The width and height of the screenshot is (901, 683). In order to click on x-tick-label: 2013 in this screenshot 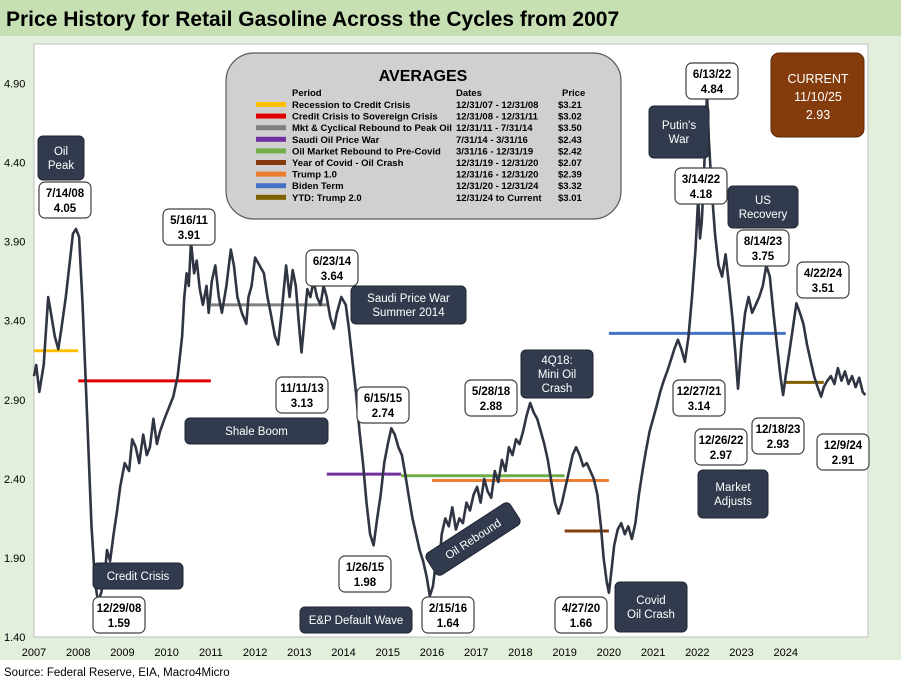, I will do `click(299, 653)`.